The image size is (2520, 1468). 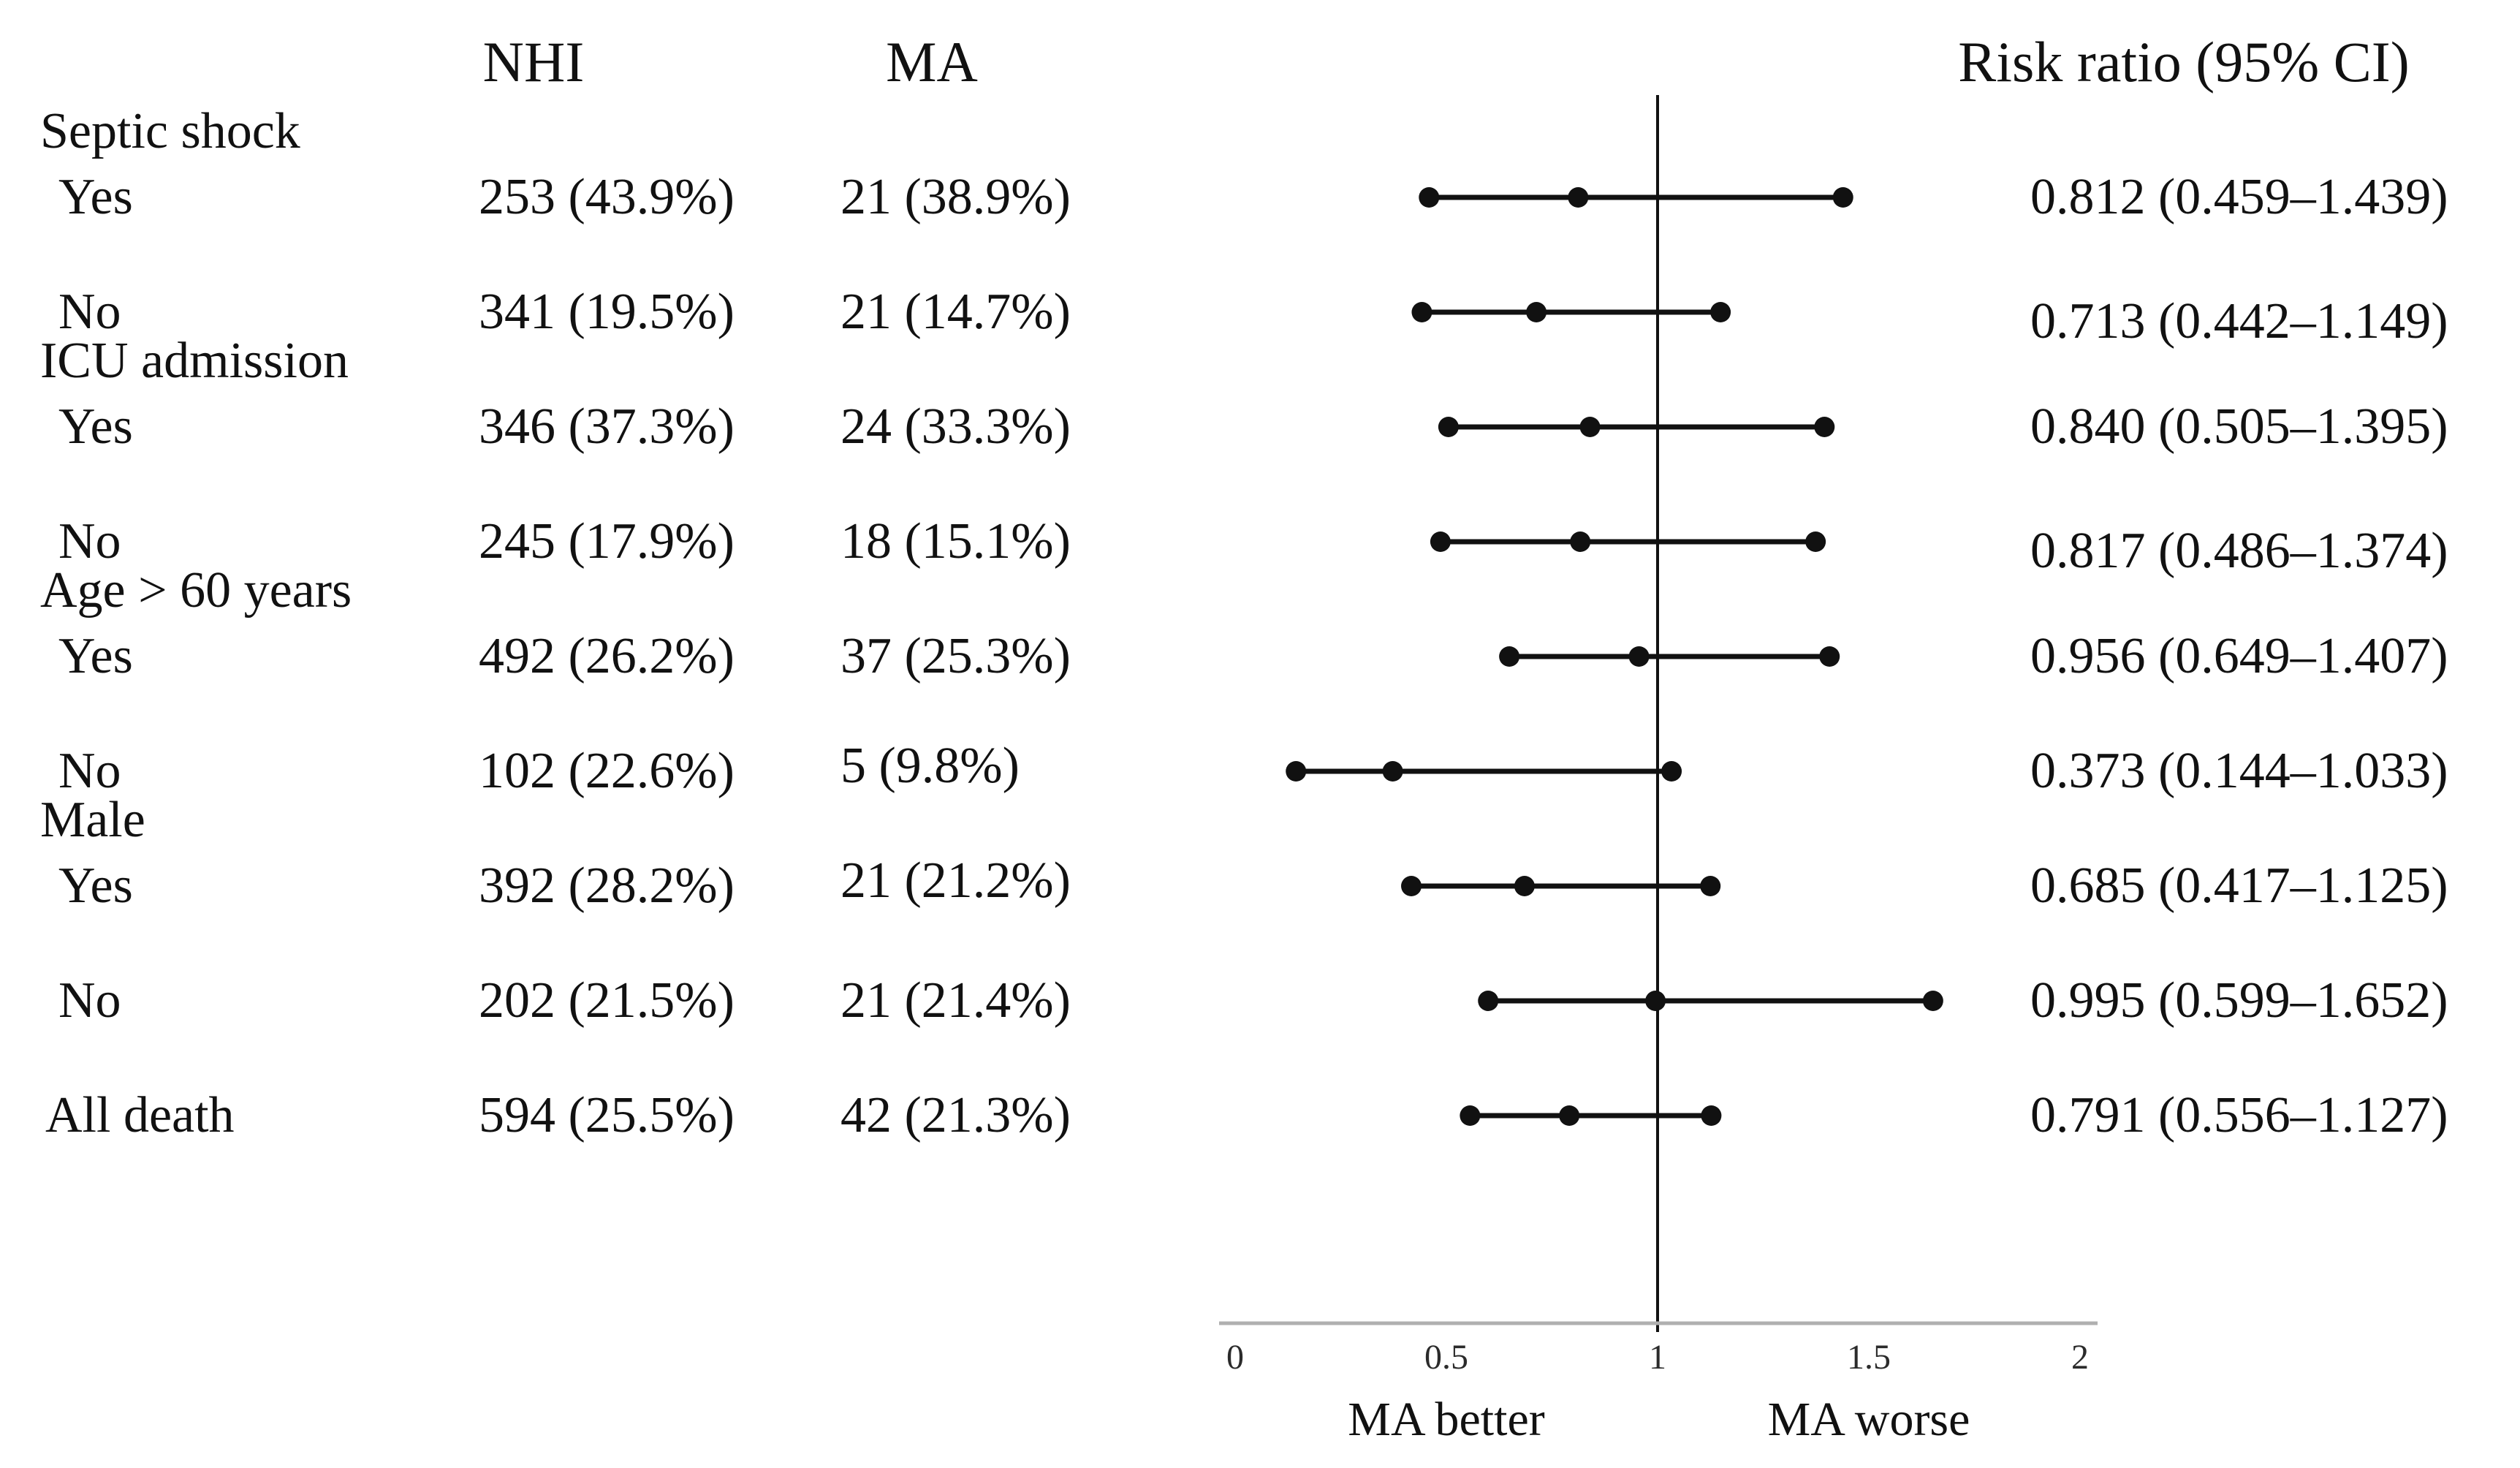 What do you see at coordinates (955, 312) in the screenshot?
I see `ma-value: 21 (14.7%)` at bounding box center [955, 312].